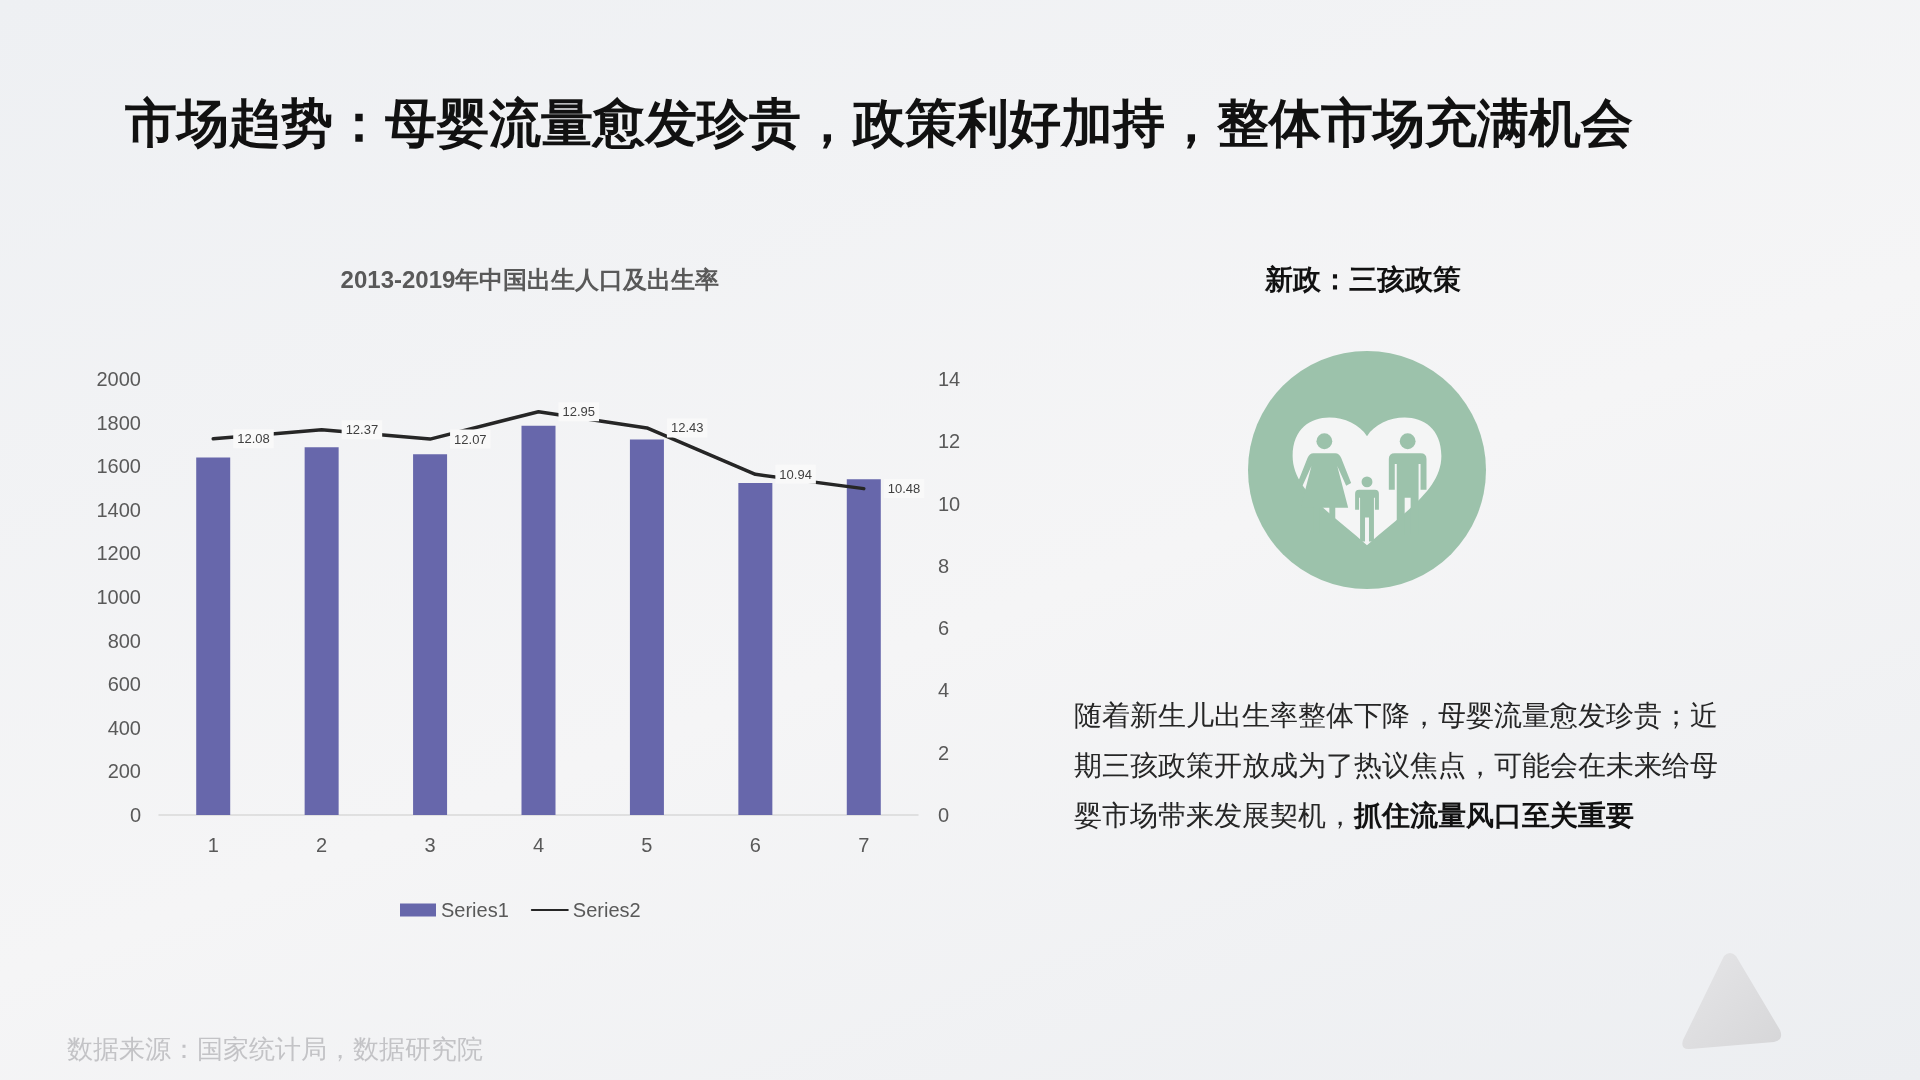  I want to click on x-tick-label: 2, so click(322, 845).